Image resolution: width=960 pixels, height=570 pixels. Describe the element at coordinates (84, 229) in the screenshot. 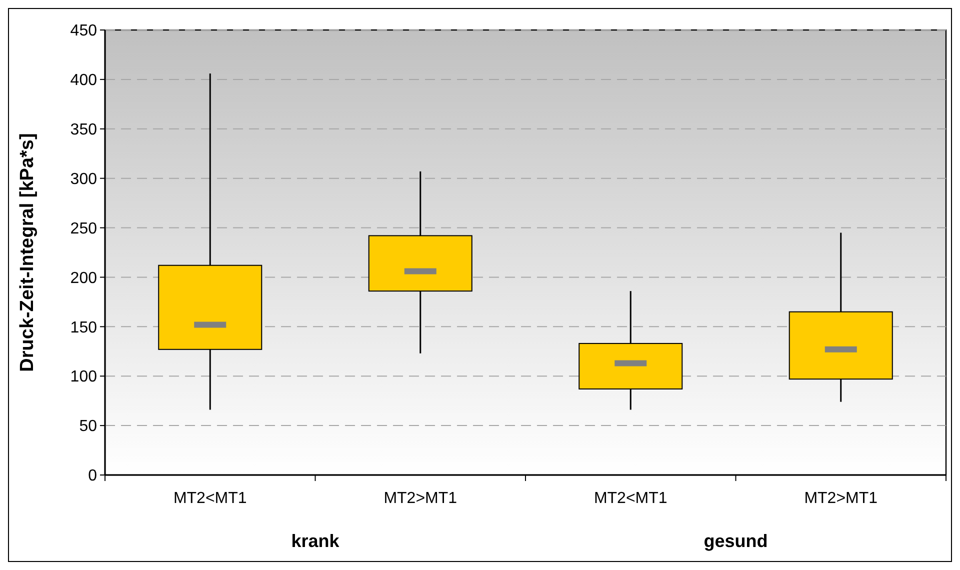

I see `y-tick-label: 250` at that location.